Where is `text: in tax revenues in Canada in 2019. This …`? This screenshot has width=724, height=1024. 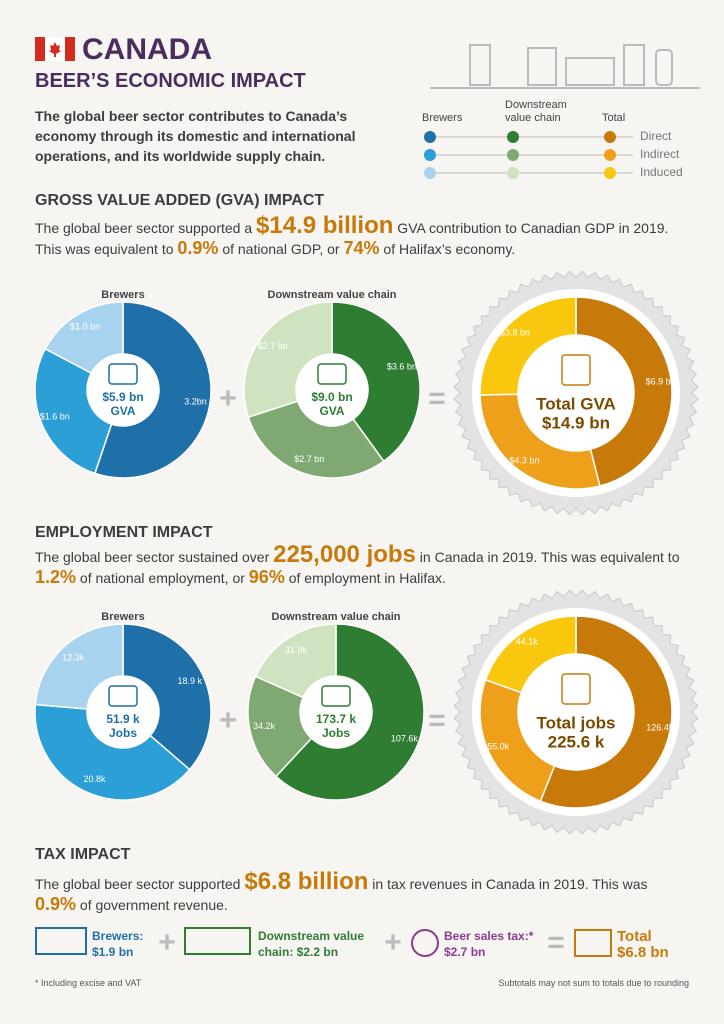 text: in tax revenues in Canada in 2019. This … is located at coordinates (508, 884).